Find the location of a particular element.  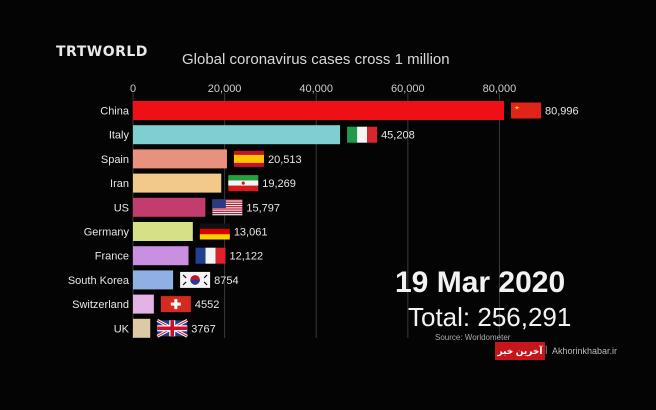

x-tick-label: 0 is located at coordinates (133, 89).